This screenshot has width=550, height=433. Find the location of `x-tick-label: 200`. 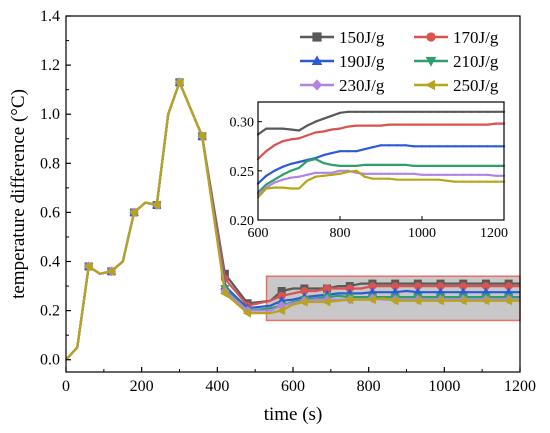

x-tick-label: 200 is located at coordinates (142, 386).